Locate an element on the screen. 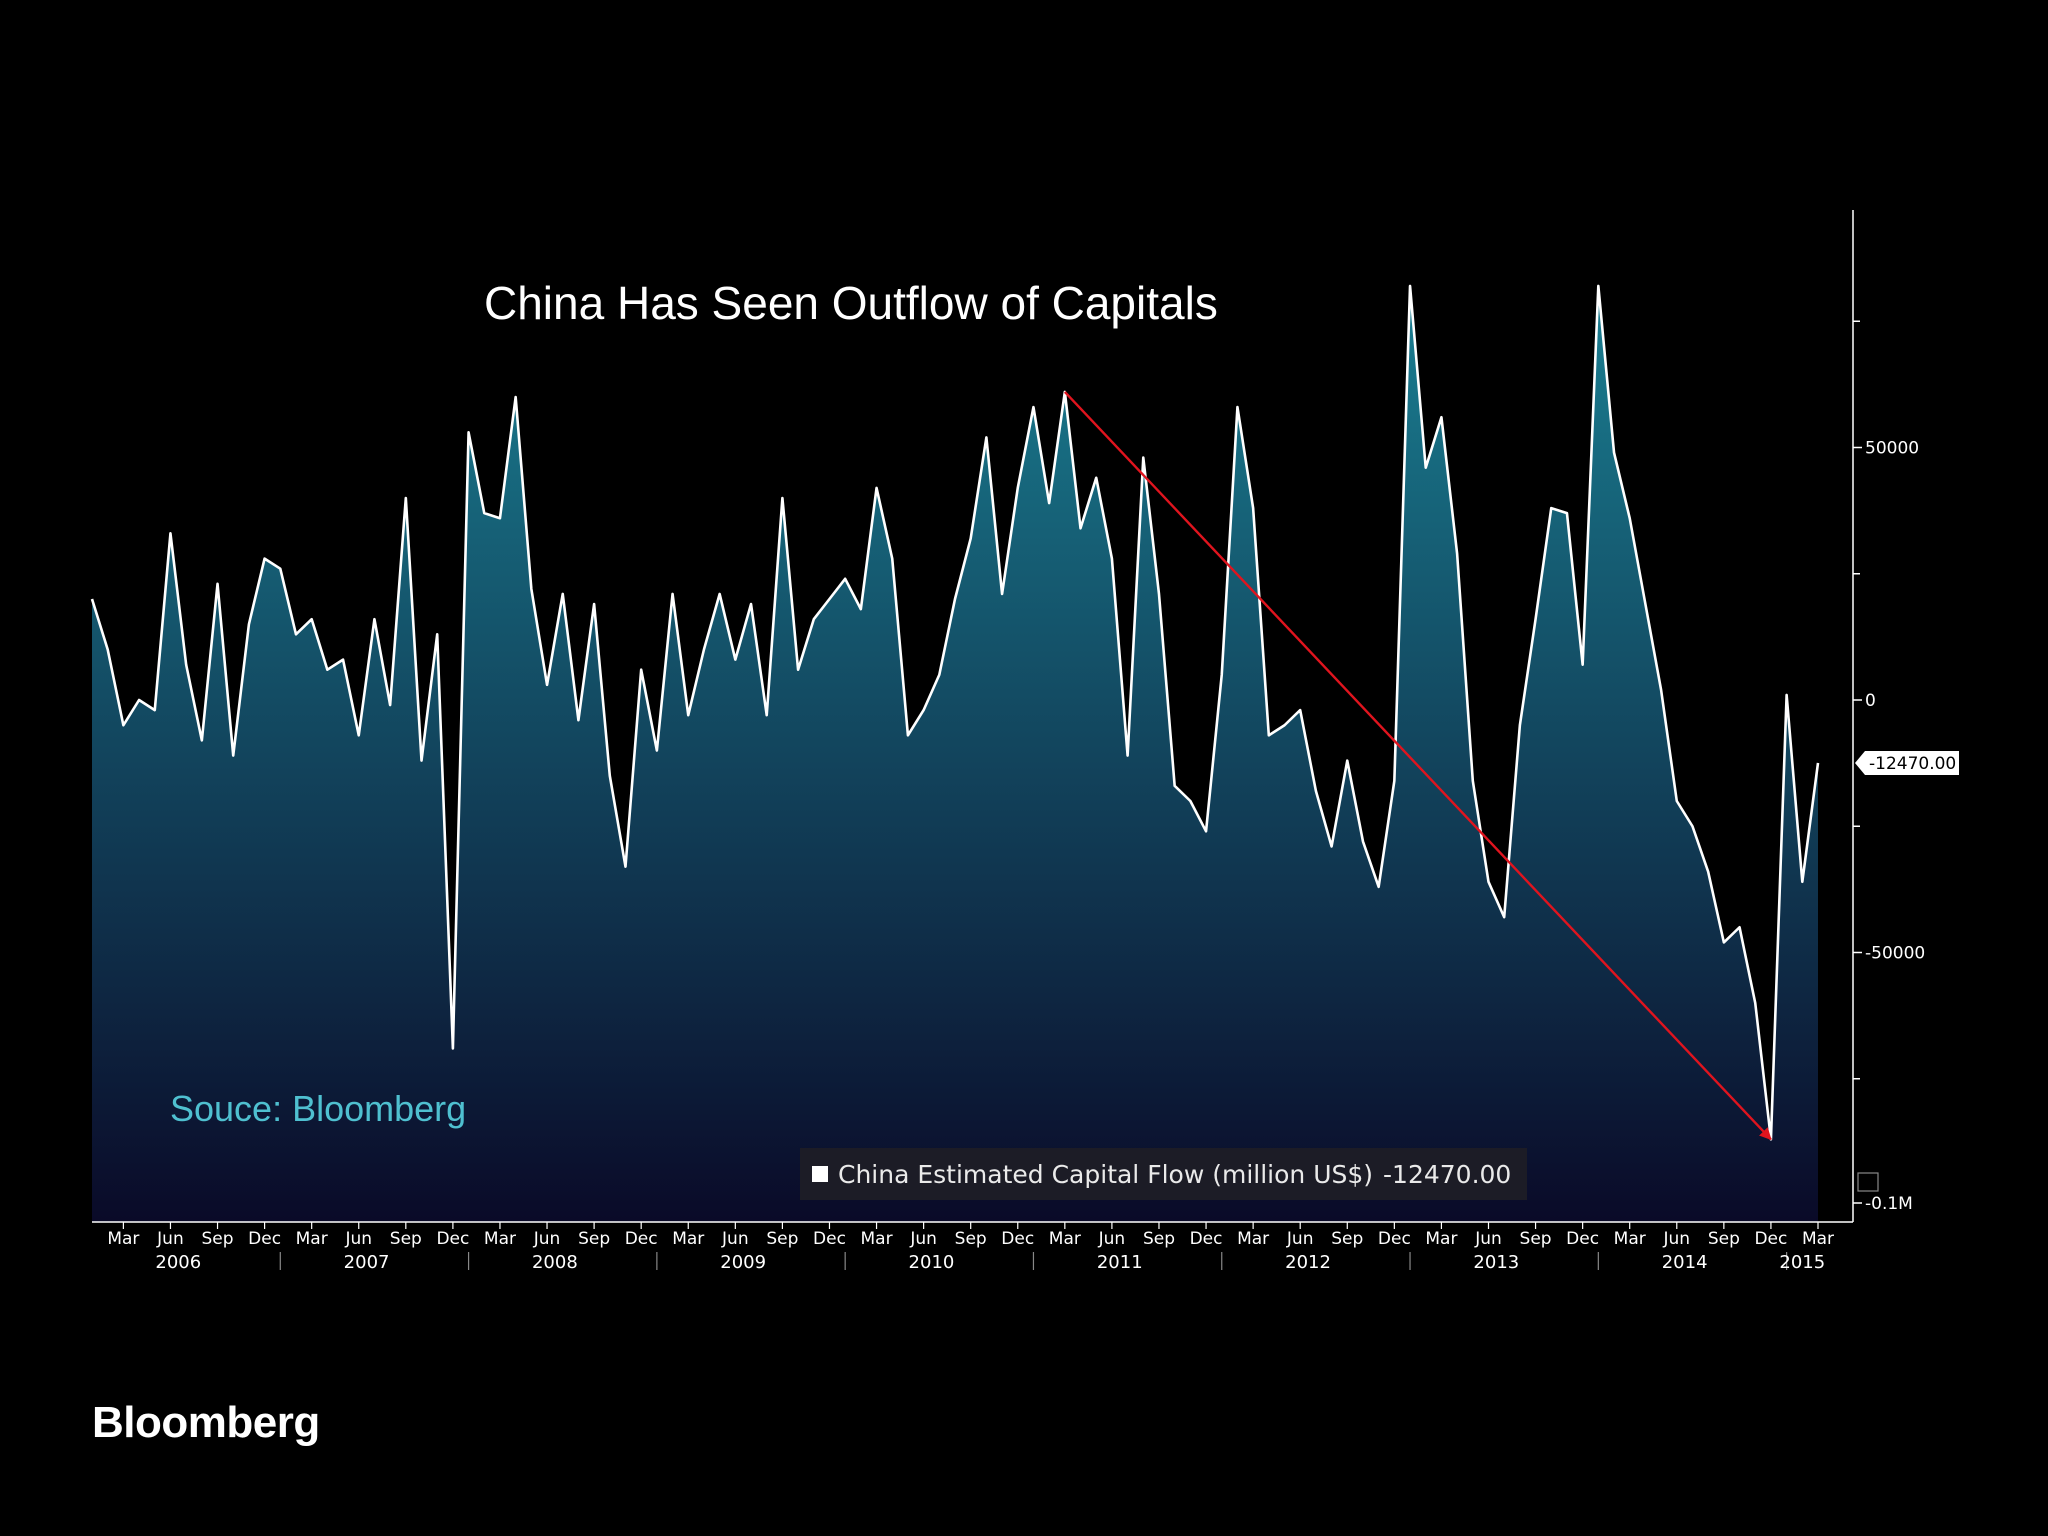 This screenshot has width=2048, height=1536. last-value-label: -12470.00 is located at coordinates (1912, 764).